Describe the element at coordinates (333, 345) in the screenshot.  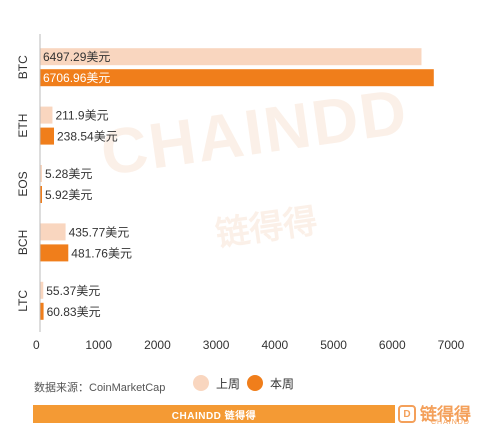
I see `x-tick-label-5000: 5000` at that location.